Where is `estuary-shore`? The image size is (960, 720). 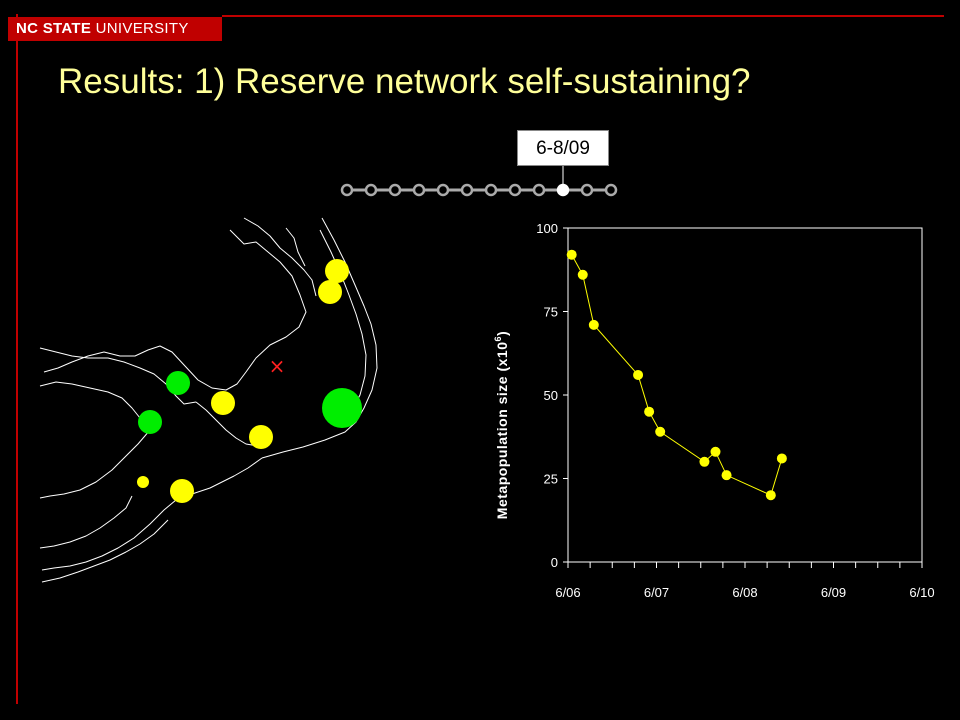
estuary-shore is located at coordinates (94, 406).